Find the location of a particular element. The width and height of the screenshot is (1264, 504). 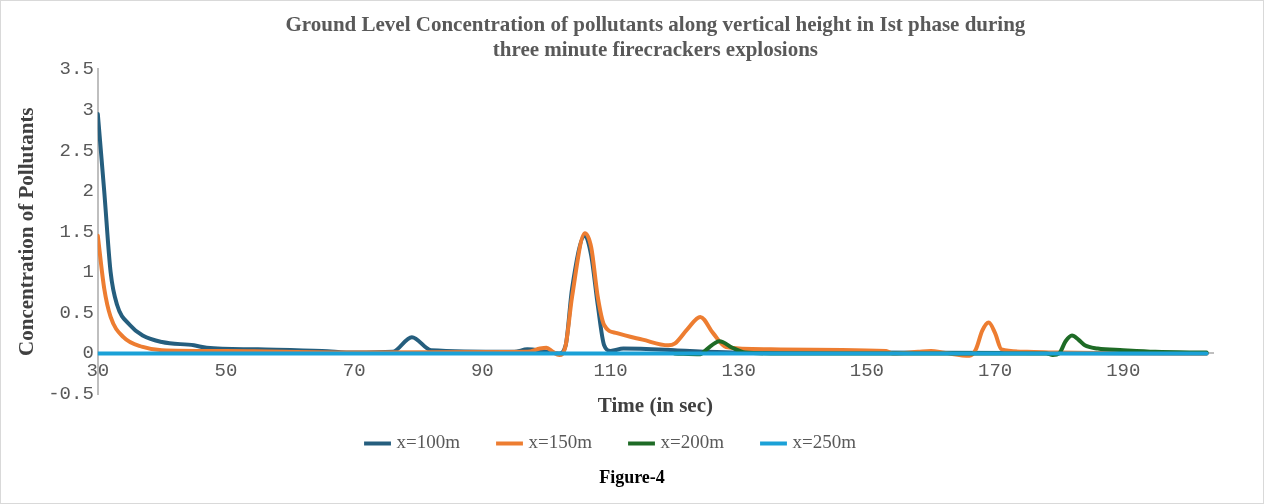

x-axis-title: Time (in sec) is located at coordinates (655, 405).